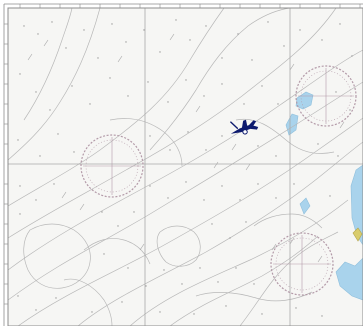  What do you see at coordinates (326, 96) in the screenshot?
I see `compass-rose-northeast` at bounding box center [326, 96].